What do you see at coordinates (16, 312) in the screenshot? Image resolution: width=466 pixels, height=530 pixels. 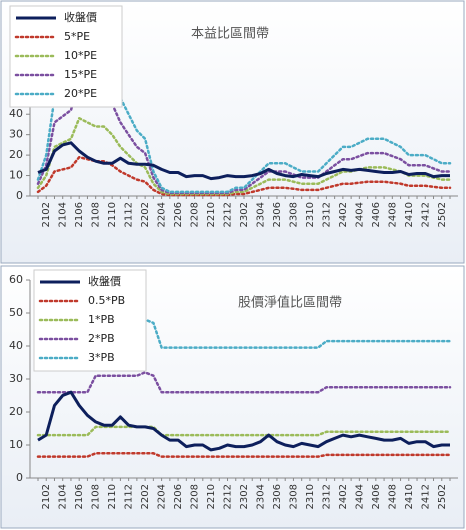 I see `y-tick-label: 50` at bounding box center [16, 312].